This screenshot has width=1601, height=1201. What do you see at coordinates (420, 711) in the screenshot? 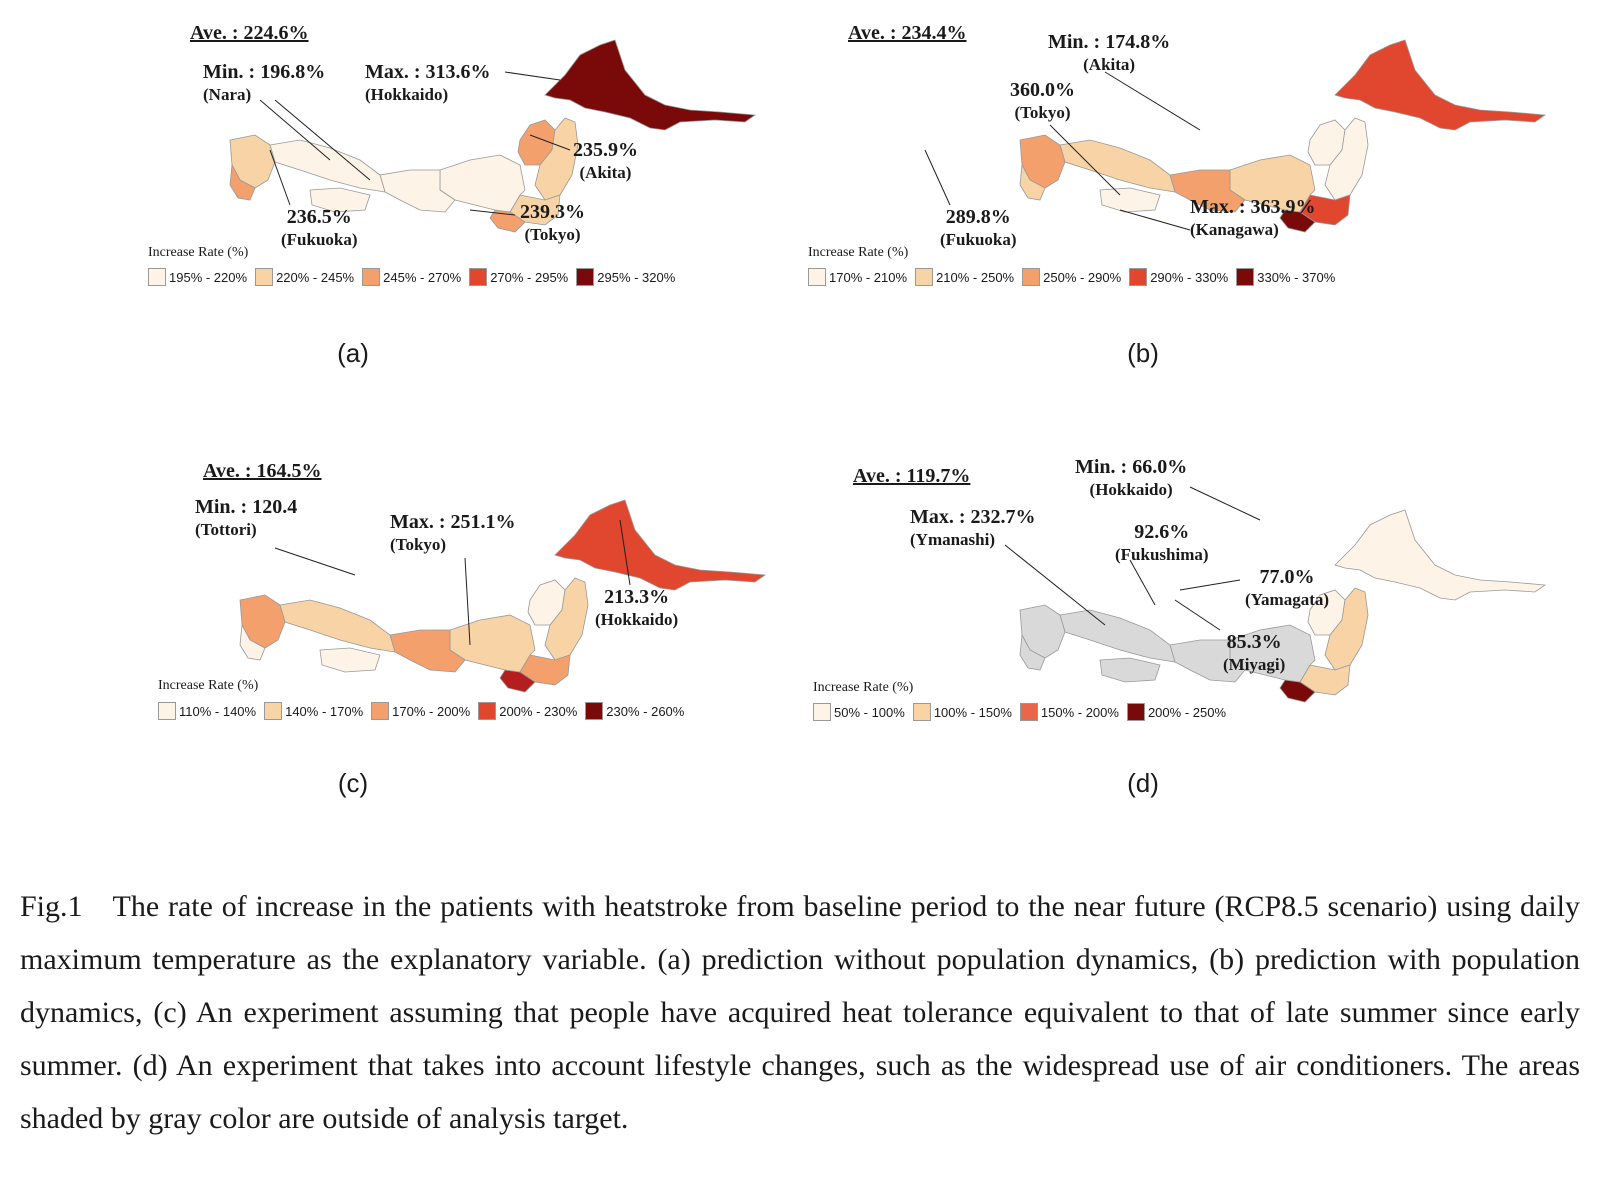
I see `legend-item: 170% - 200%` at bounding box center [420, 711].